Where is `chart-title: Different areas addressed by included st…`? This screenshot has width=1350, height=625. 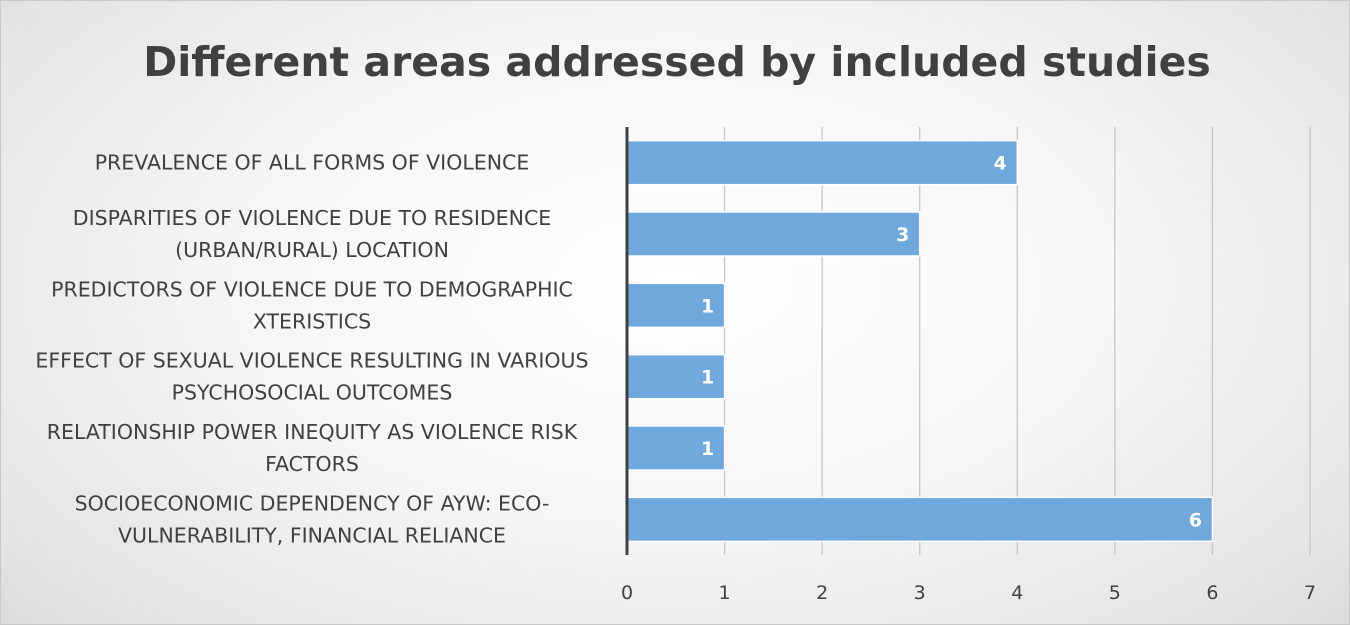
chart-title: Different areas addressed by included st… is located at coordinates (677, 62).